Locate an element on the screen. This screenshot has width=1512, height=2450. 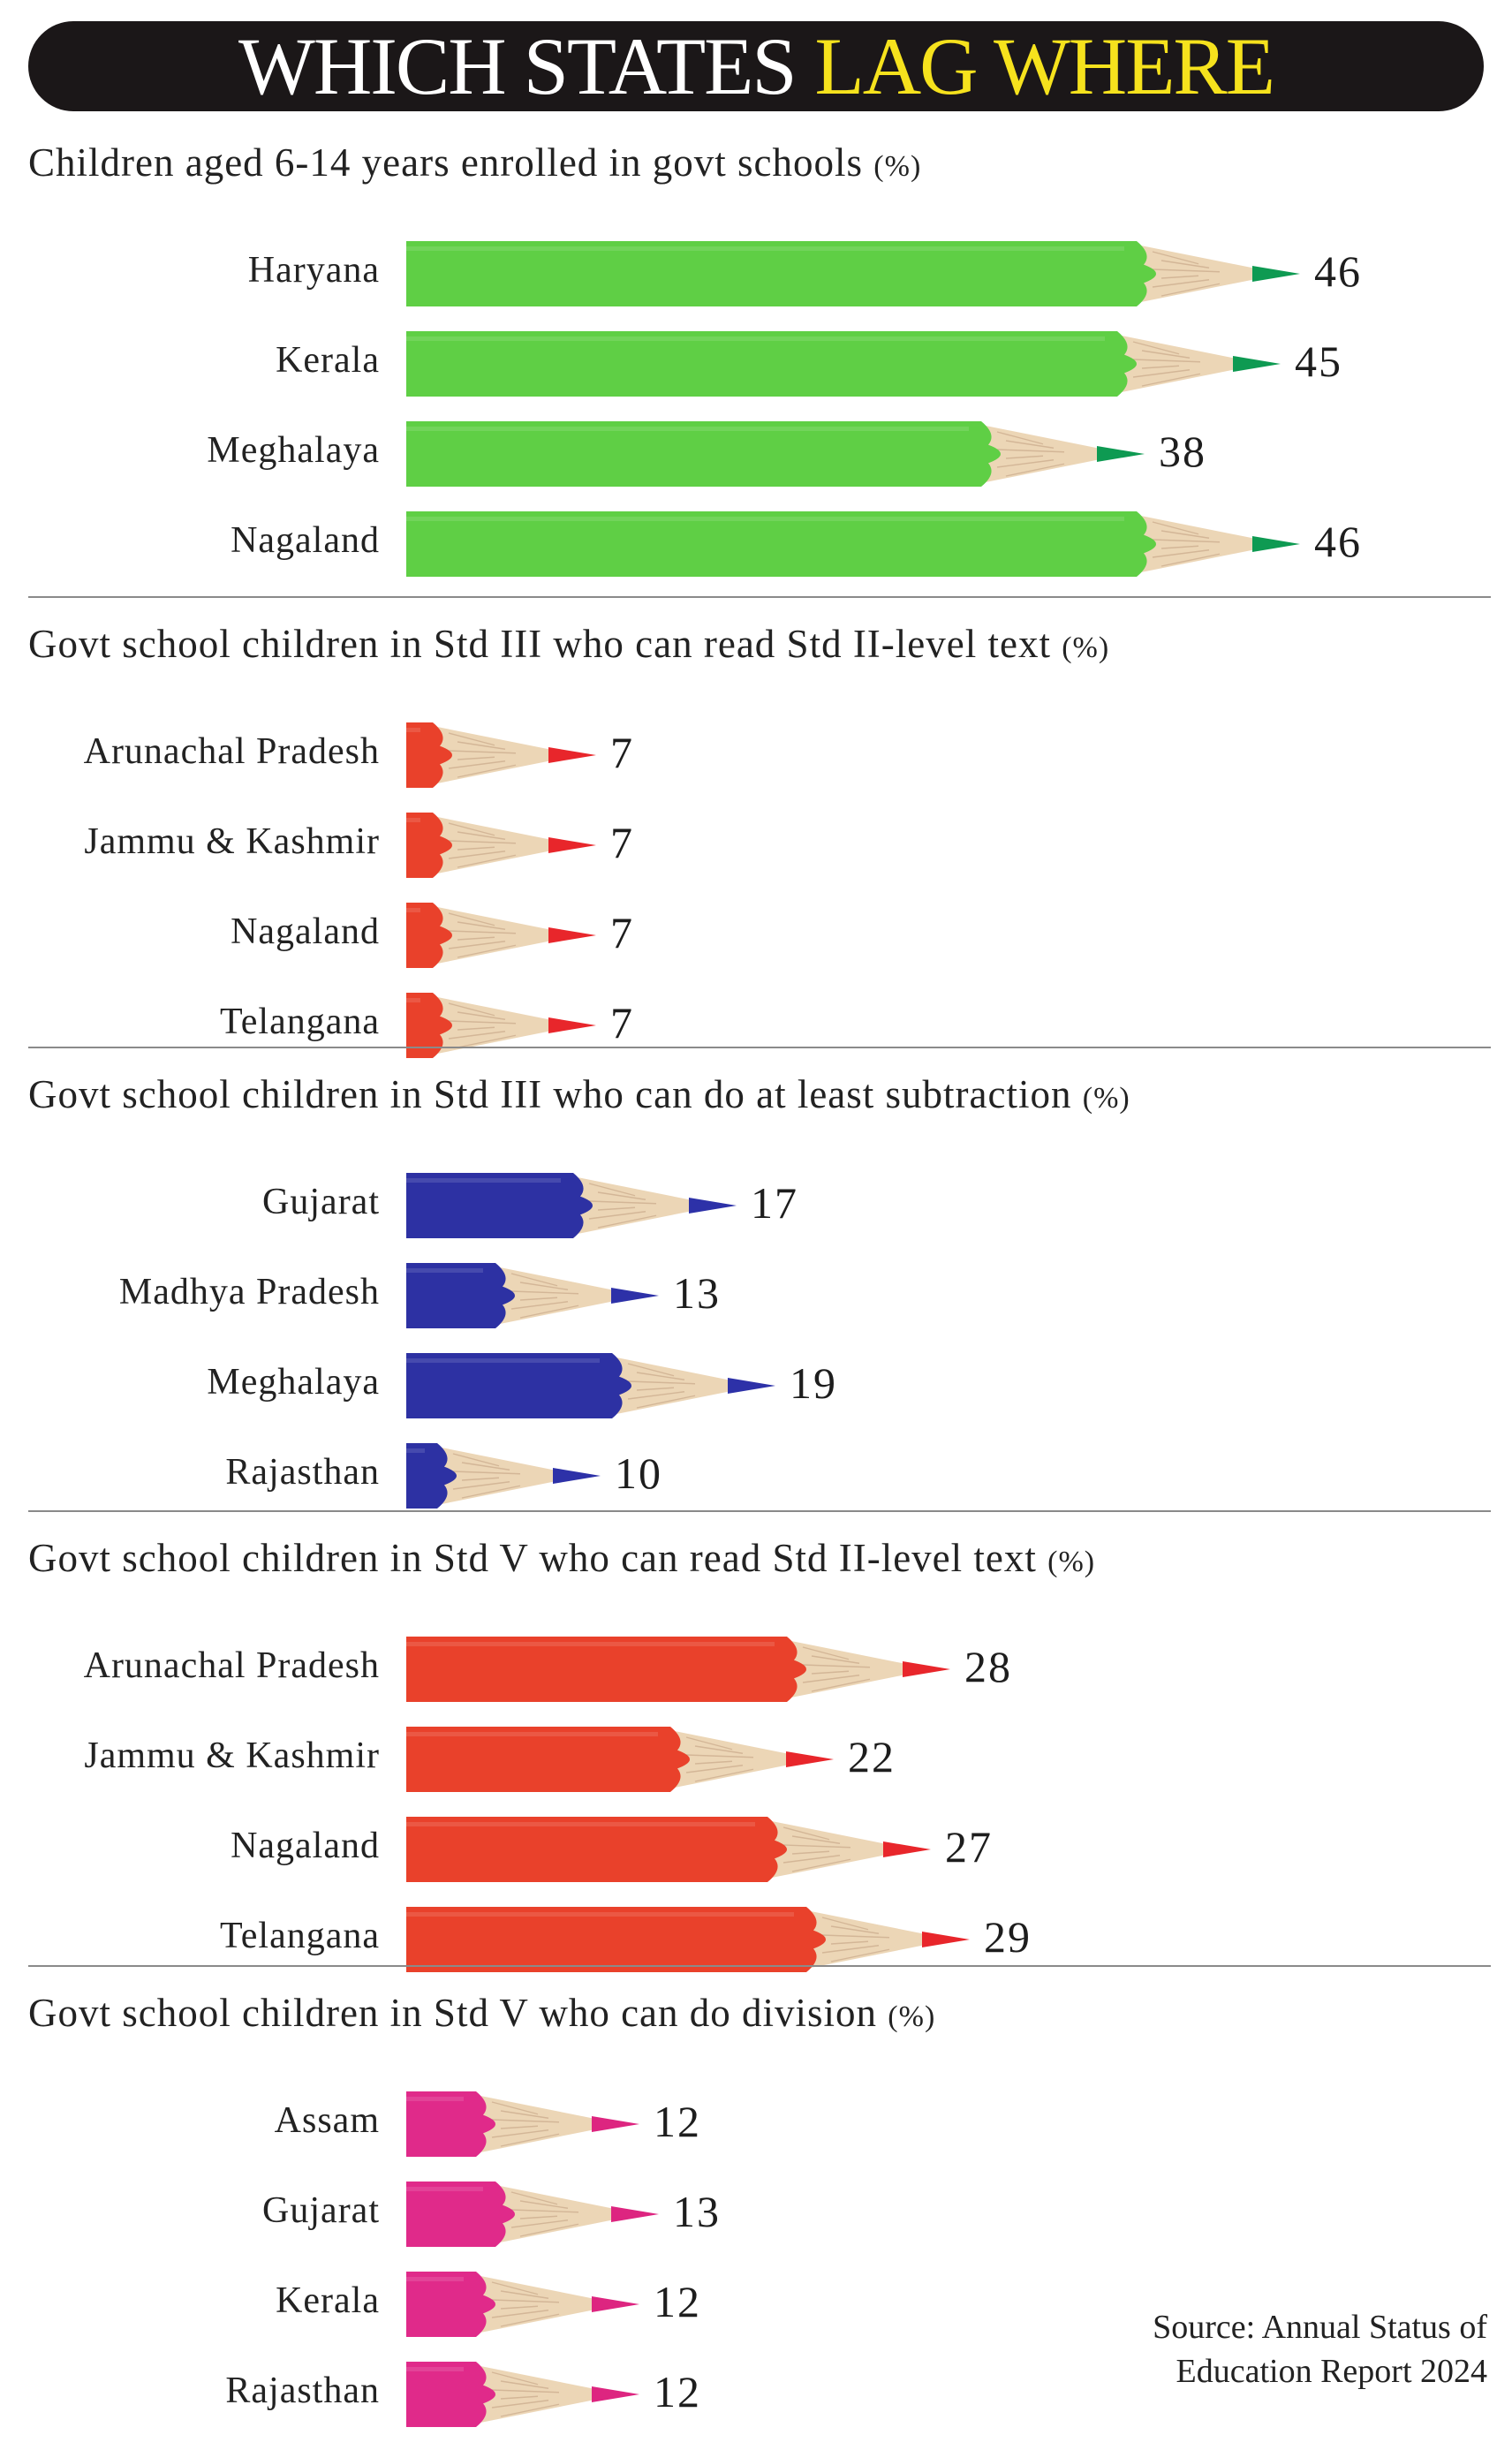
category-label: Arunachal Pradesh is located at coordinates (231, 752).